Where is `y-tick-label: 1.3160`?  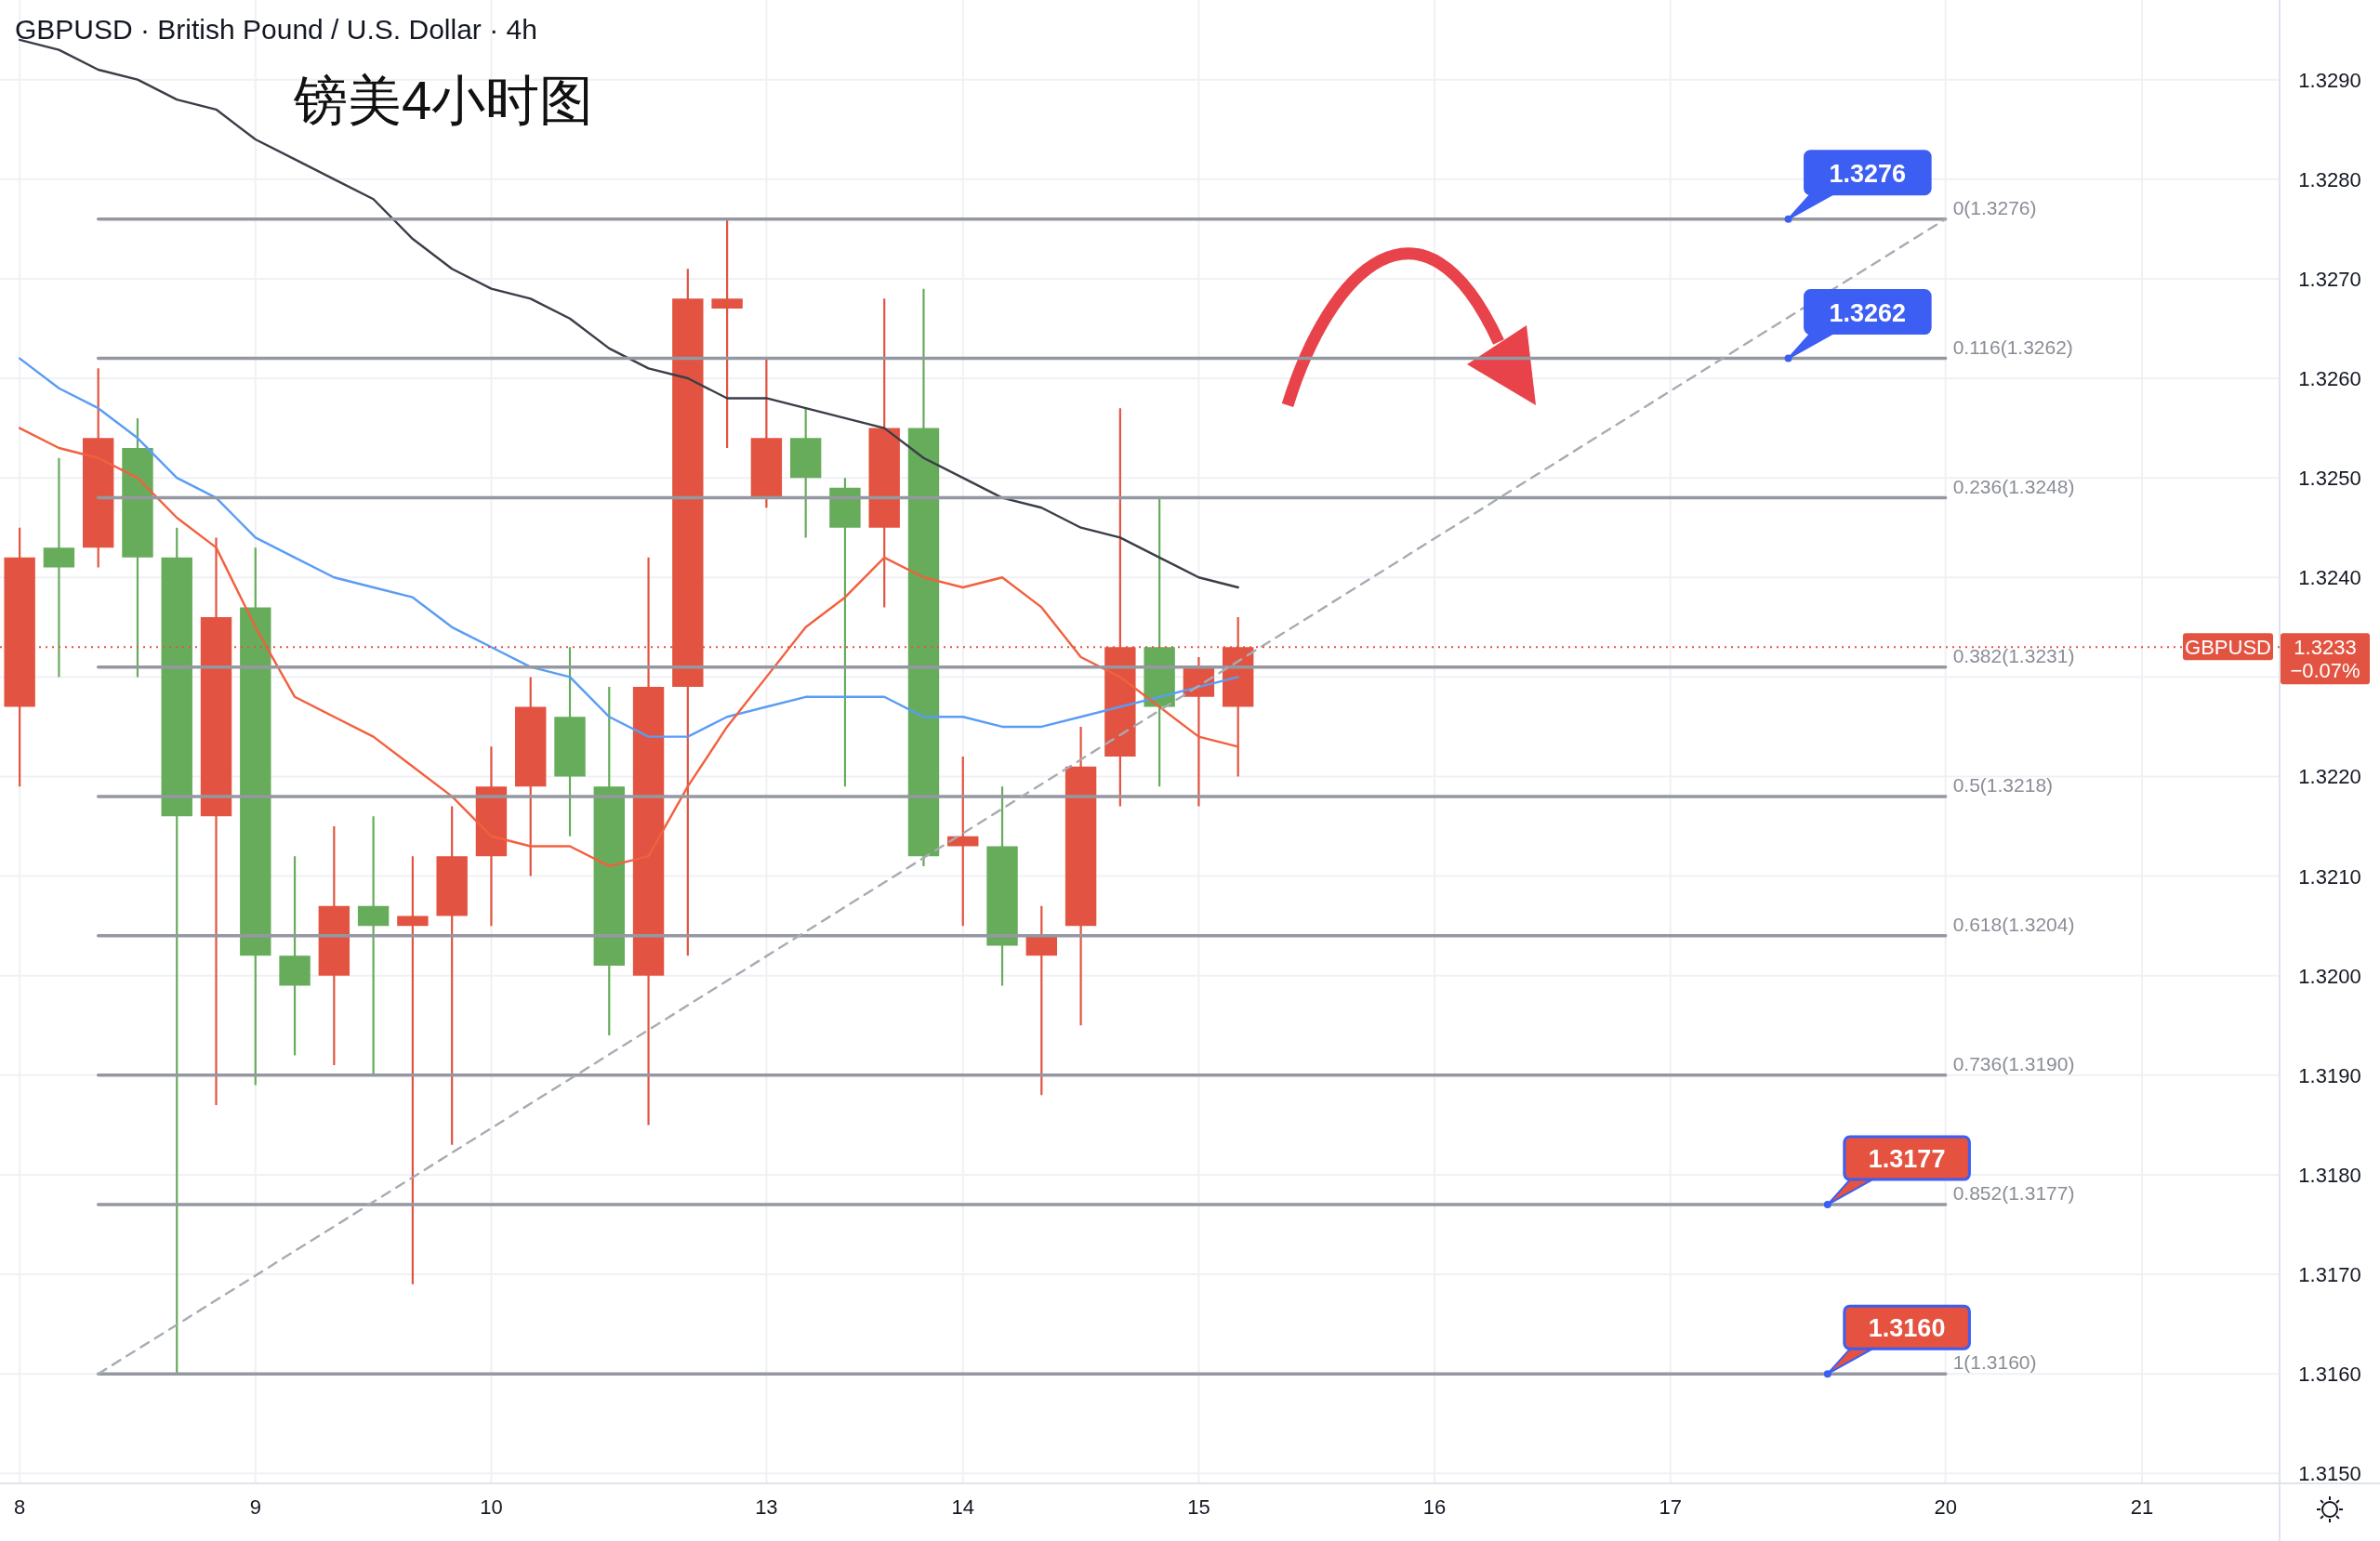
y-tick-label: 1.3160 is located at coordinates (2329, 1375).